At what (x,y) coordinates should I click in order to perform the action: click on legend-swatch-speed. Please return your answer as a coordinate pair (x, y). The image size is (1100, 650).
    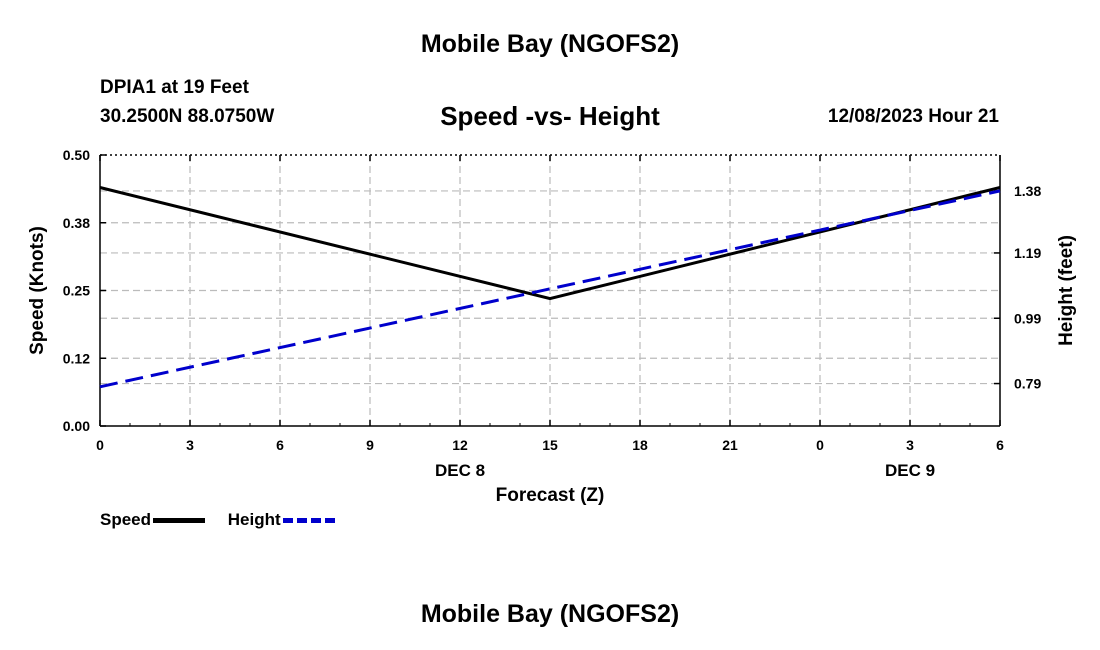
    Looking at the image, I should click on (179, 520).